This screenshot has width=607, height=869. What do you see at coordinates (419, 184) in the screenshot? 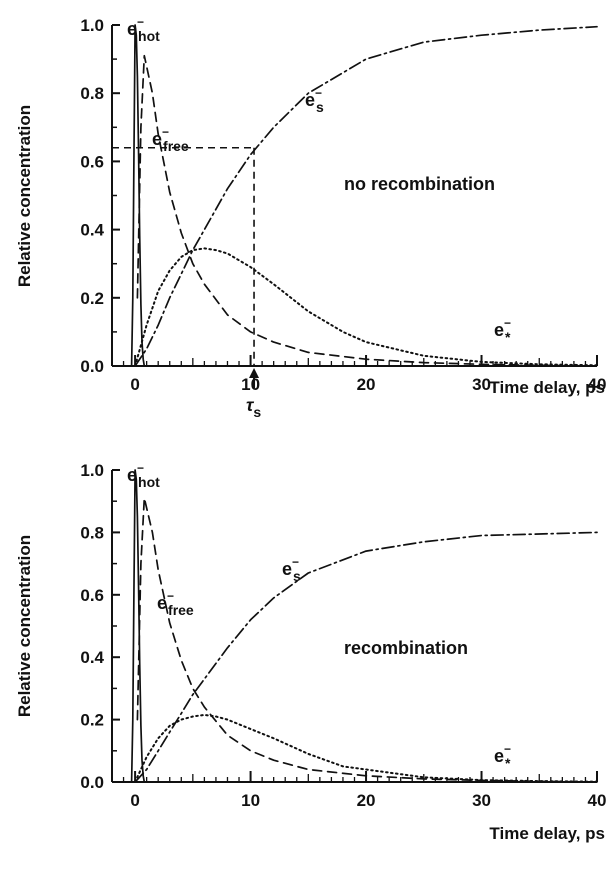
I see `panel-annotation: no recombination` at bounding box center [419, 184].